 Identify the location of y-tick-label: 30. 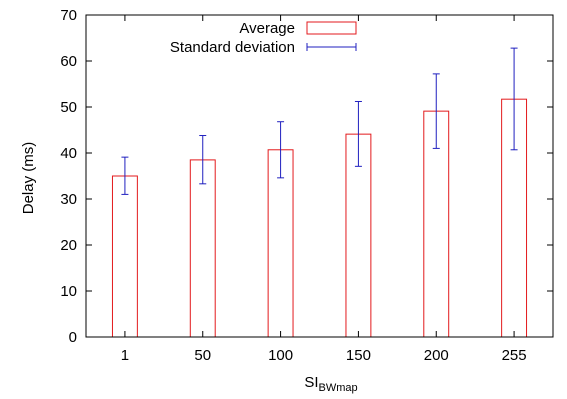
(68, 199).